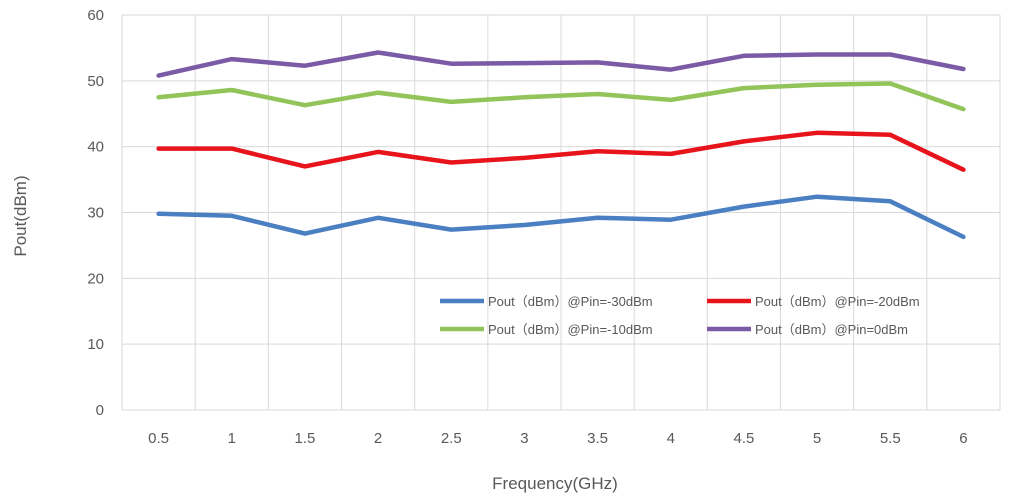 This screenshot has width=1016, height=500. Describe the element at coordinates (95, 278) in the screenshot. I see `y-tick-label: 20` at that location.